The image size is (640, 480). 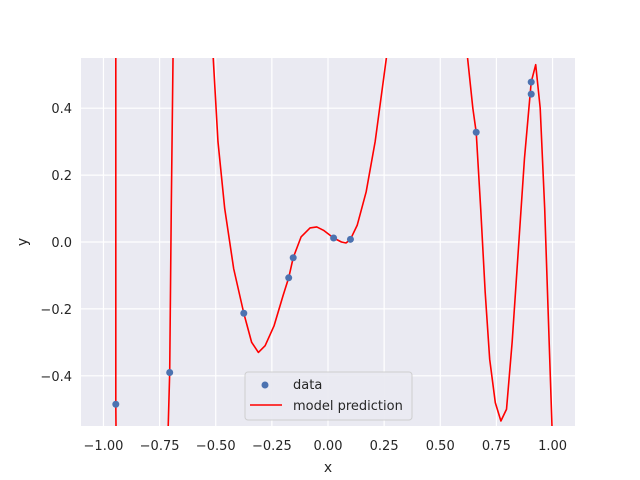 What do you see at coordinates (348, 406) in the screenshot?
I see `legend-line-label: model prediction` at bounding box center [348, 406].